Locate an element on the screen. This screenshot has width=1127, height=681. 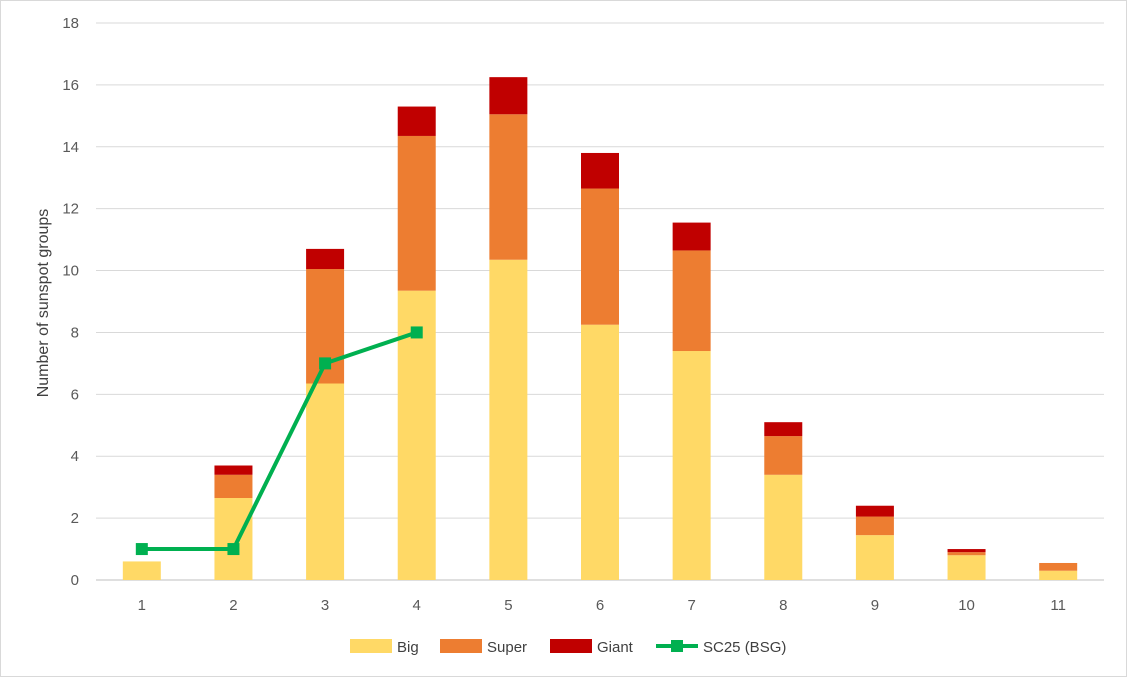
sc25-line is located at coordinates (279, 441).